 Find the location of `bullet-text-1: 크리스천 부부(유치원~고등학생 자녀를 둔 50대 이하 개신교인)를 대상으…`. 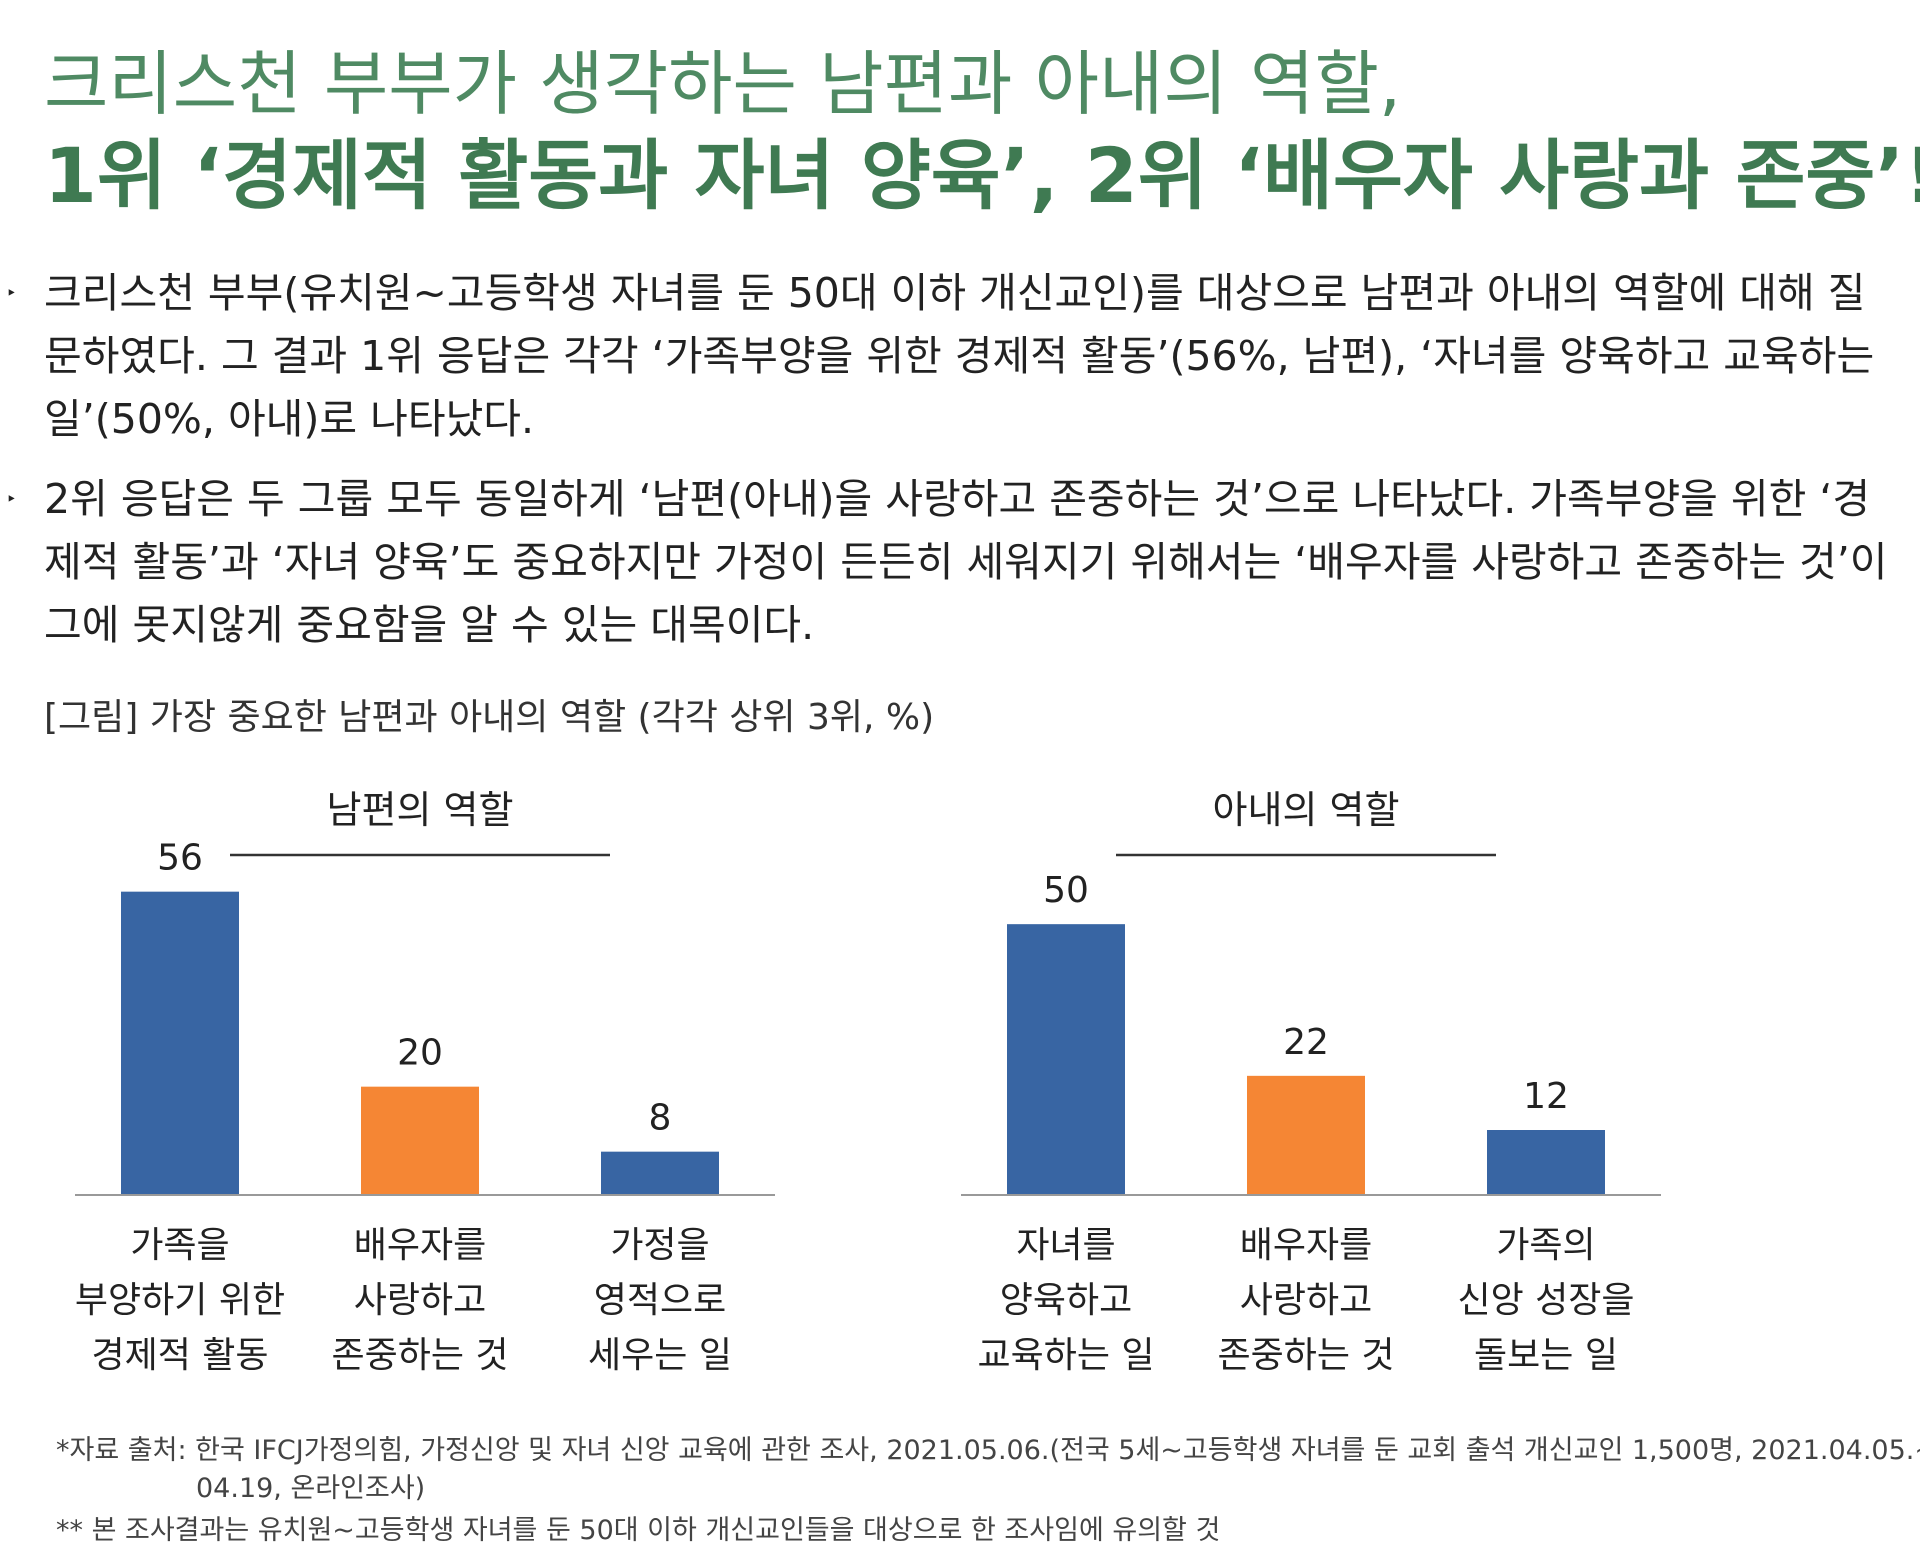

bullet-text-1: 크리스천 부부(유치원~고등학생 자녀를 둔 50대 이하 개신교인)를 대상으… is located at coordinates (959, 356).